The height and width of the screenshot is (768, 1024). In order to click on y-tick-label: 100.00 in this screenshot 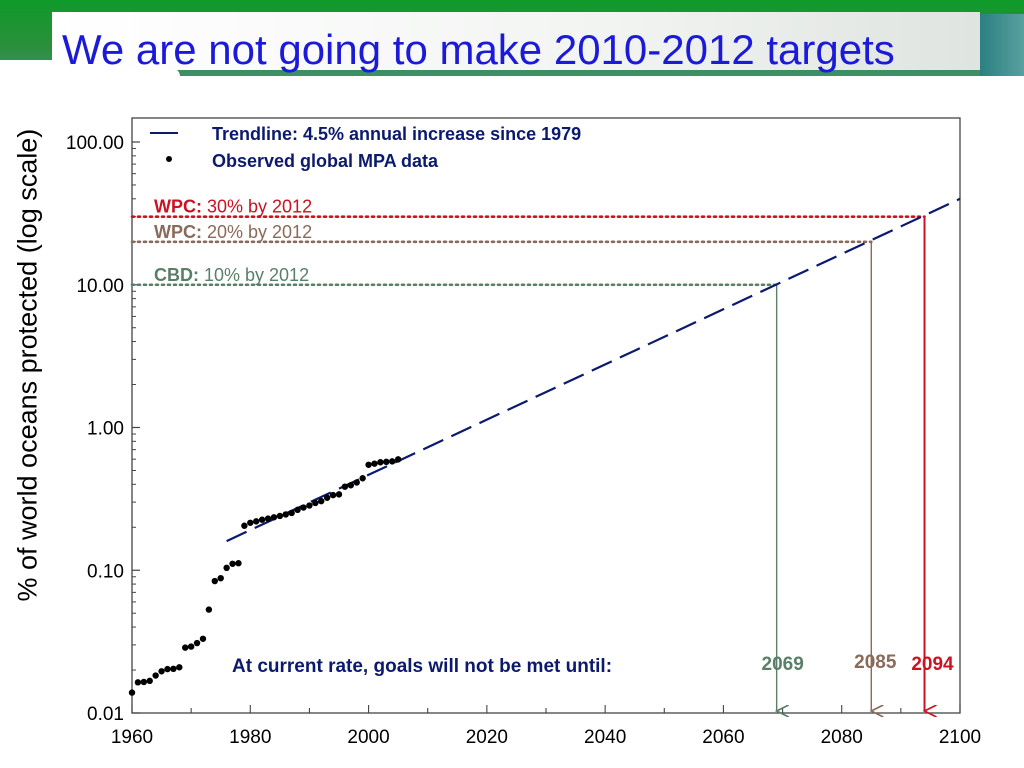, I will do `click(95, 143)`.